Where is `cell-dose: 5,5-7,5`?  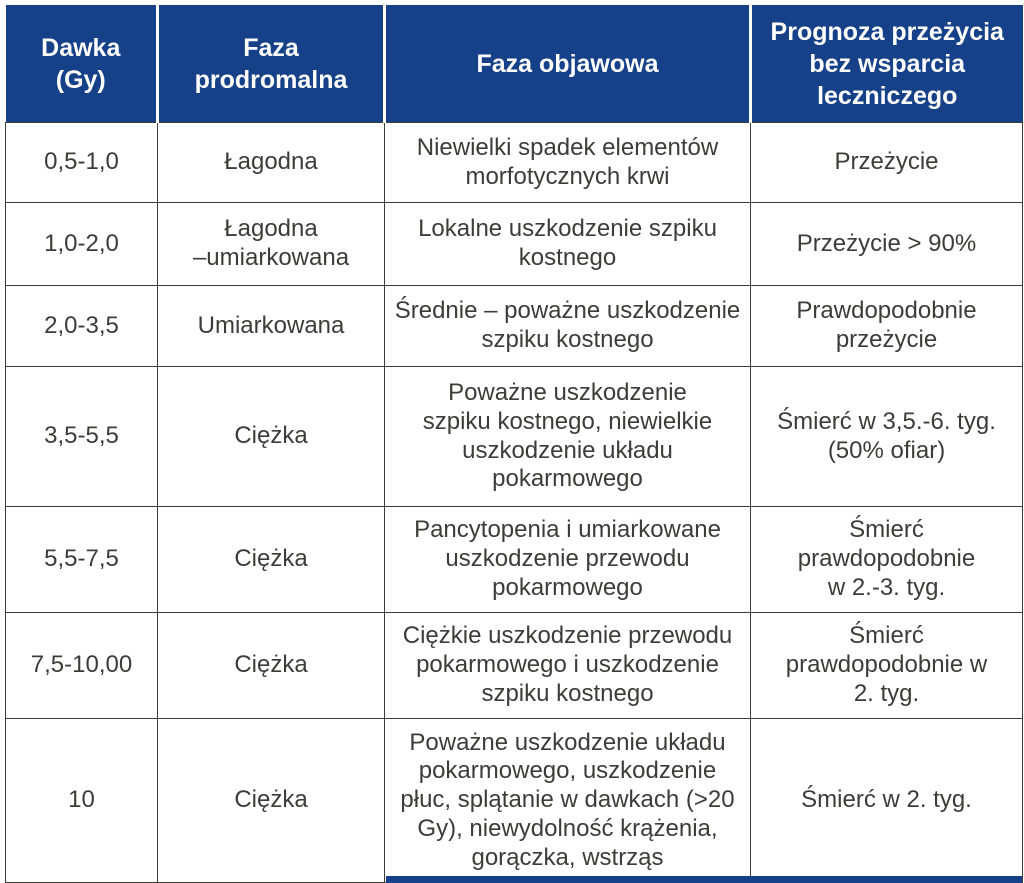
cell-dose: 5,5-7,5 is located at coordinates (81, 559).